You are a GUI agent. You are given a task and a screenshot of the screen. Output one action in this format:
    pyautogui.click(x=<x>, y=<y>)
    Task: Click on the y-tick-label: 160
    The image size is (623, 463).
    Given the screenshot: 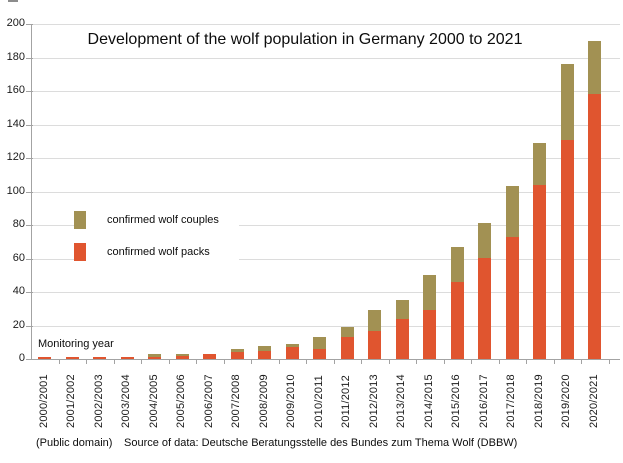 What is the action you would take?
    pyautogui.click(x=15, y=90)
    